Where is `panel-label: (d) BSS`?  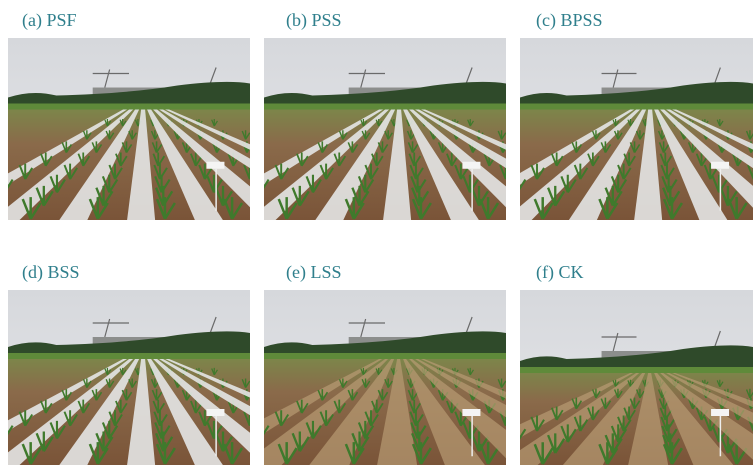
panel-label: (d) BSS is located at coordinates (51, 272).